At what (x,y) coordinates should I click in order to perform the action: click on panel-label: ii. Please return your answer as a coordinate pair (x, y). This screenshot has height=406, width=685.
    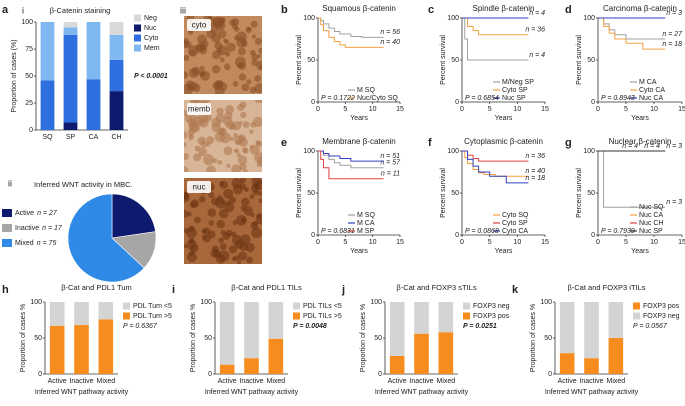
    Looking at the image, I should click on (10, 183).